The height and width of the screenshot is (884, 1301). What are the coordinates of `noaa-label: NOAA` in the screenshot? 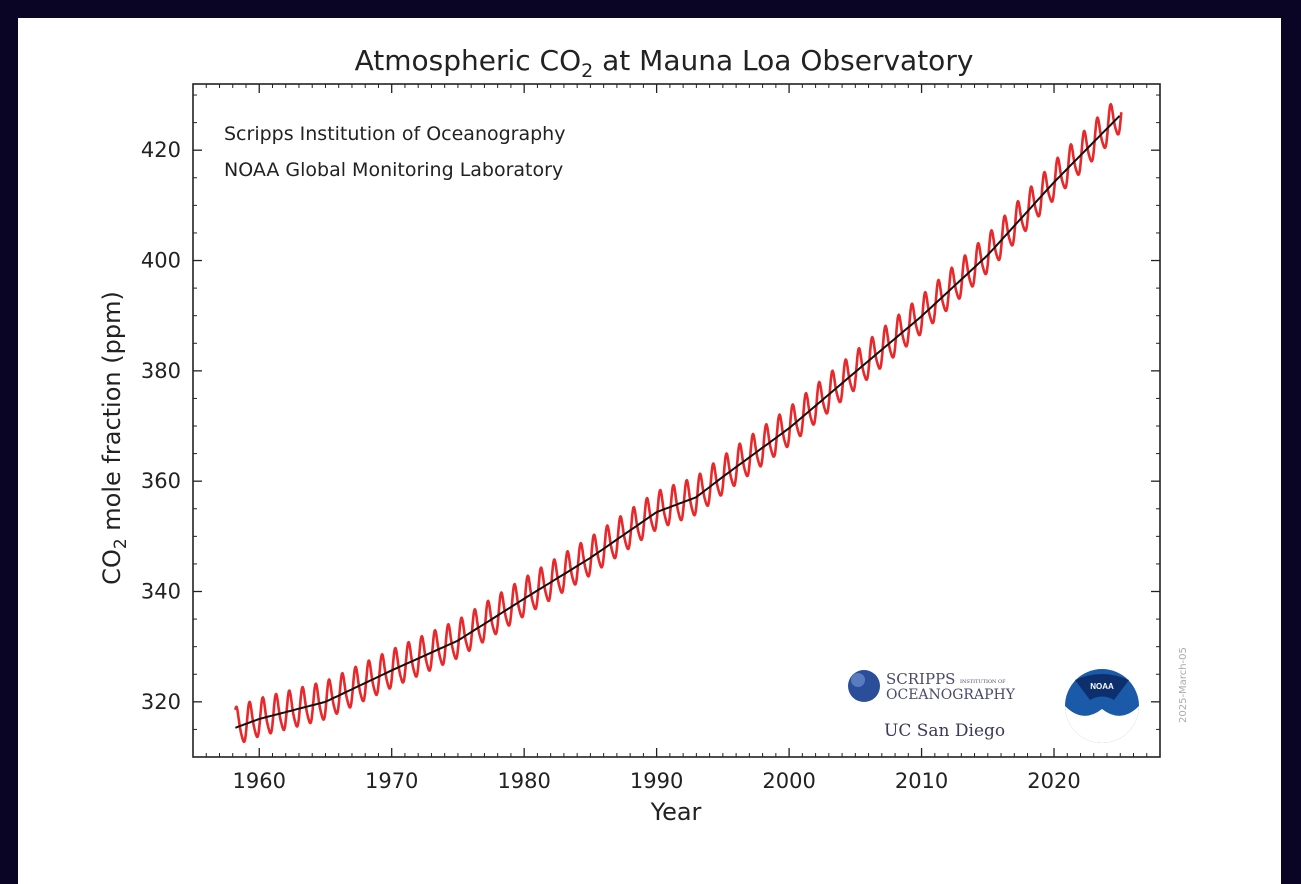 It's located at (1102, 686).